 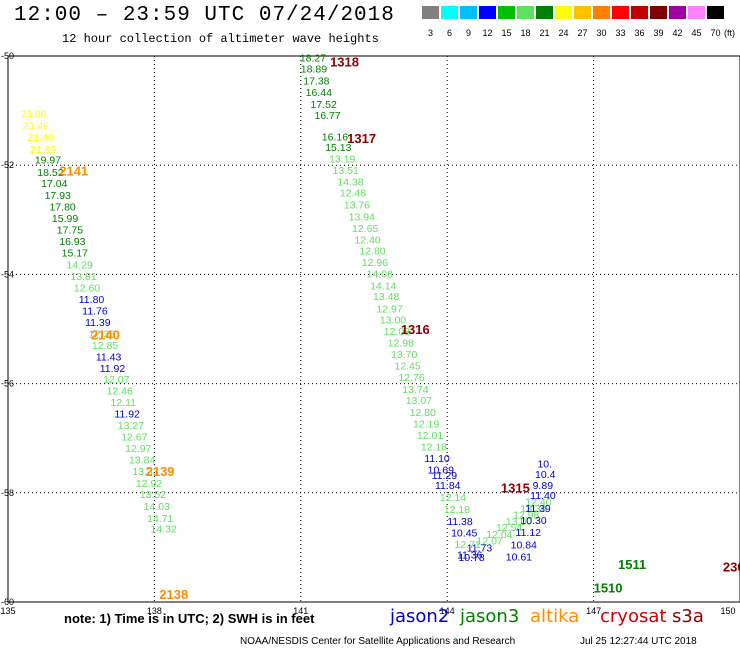 I want to click on swh-value: 11.84, so click(x=448, y=486).